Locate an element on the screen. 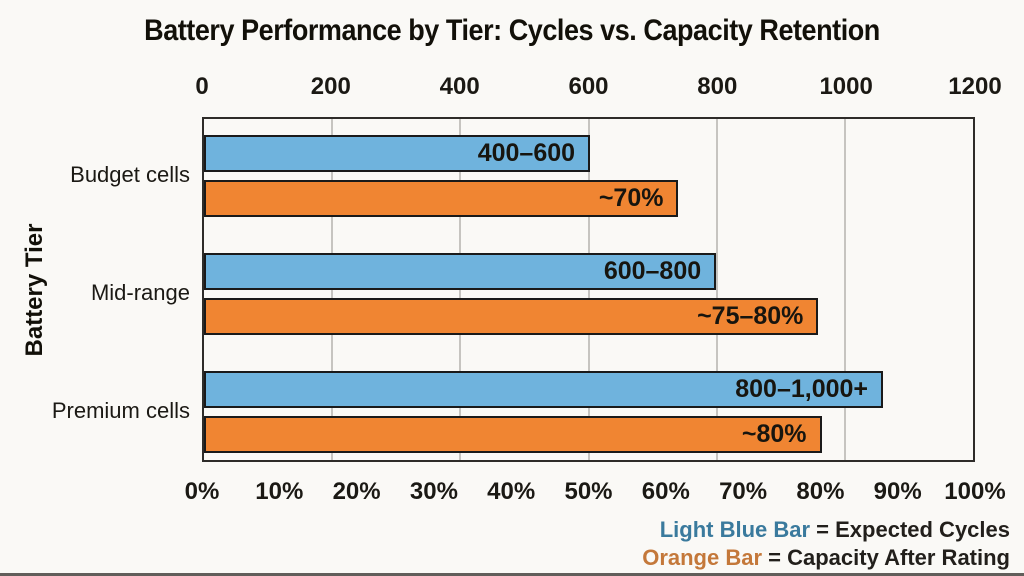  legend-line-expected-cycles: Light Blue Bar = Expected Cycles is located at coordinates (826, 530).